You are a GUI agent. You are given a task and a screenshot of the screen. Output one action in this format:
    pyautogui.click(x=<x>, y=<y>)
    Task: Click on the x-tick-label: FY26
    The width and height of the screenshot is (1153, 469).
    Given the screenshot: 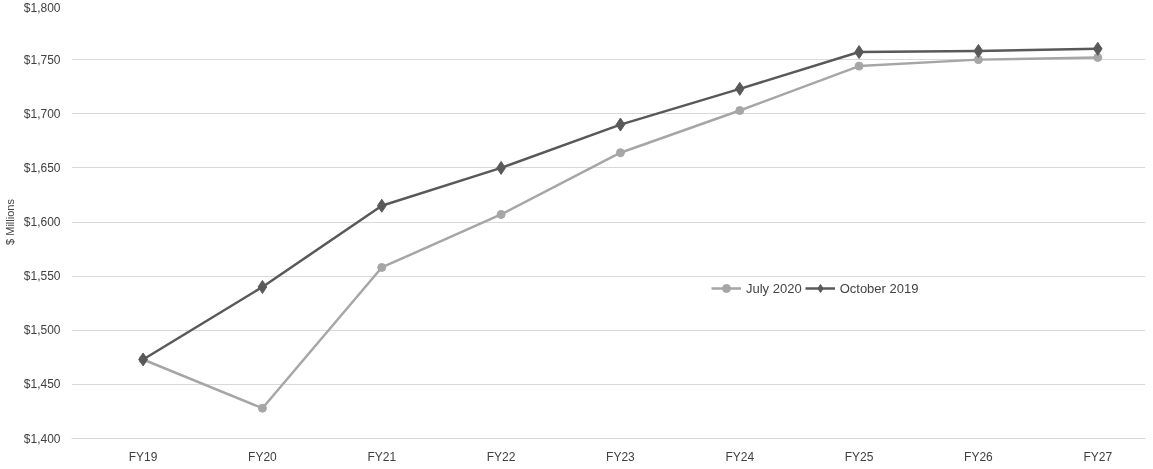 What is the action you would take?
    pyautogui.click(x=979, y=456)
    